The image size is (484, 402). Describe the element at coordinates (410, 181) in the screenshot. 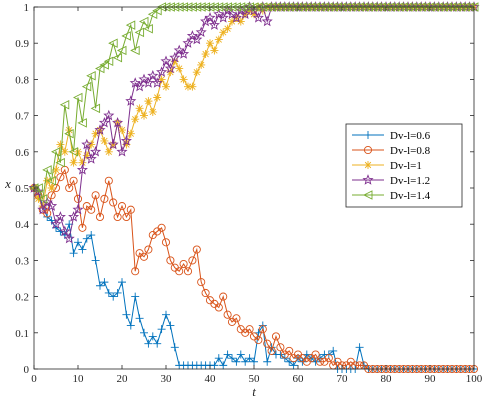

I see `legend-label: Dv-l=1.2` at that location.